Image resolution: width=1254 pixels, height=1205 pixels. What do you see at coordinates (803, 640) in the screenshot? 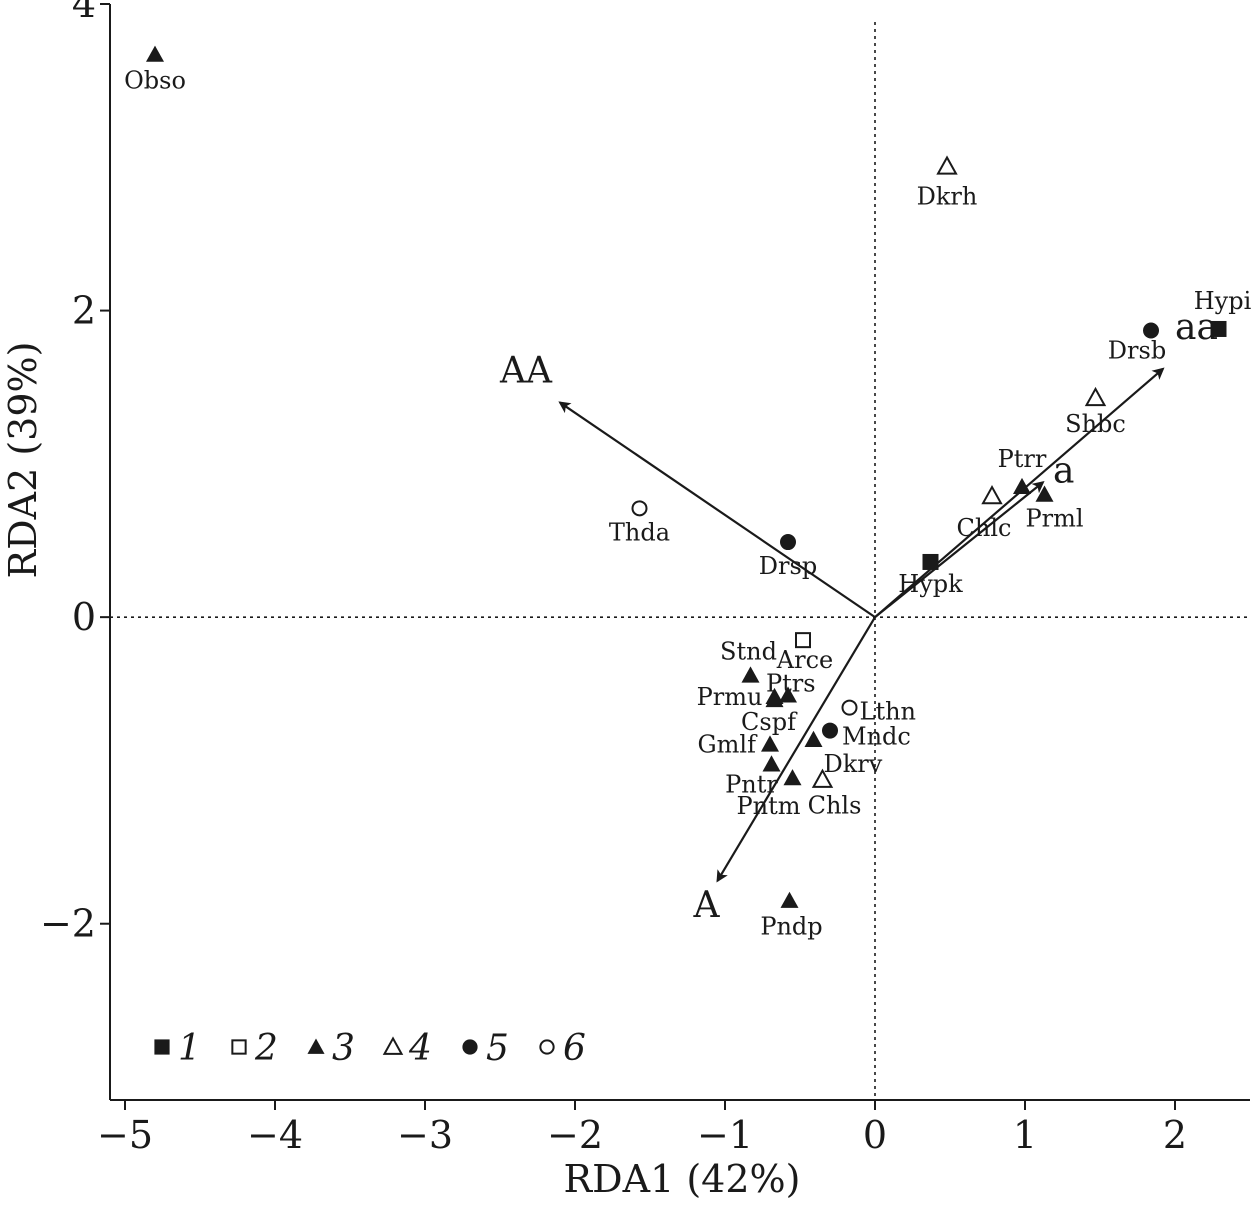
I see `point-arce-marker` at bounding box center [803, 640].